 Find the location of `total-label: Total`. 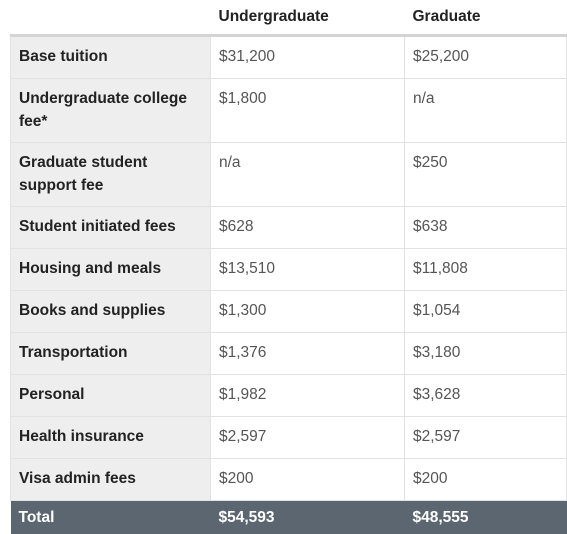

total-label: Total is located at coordinates (111, 517).